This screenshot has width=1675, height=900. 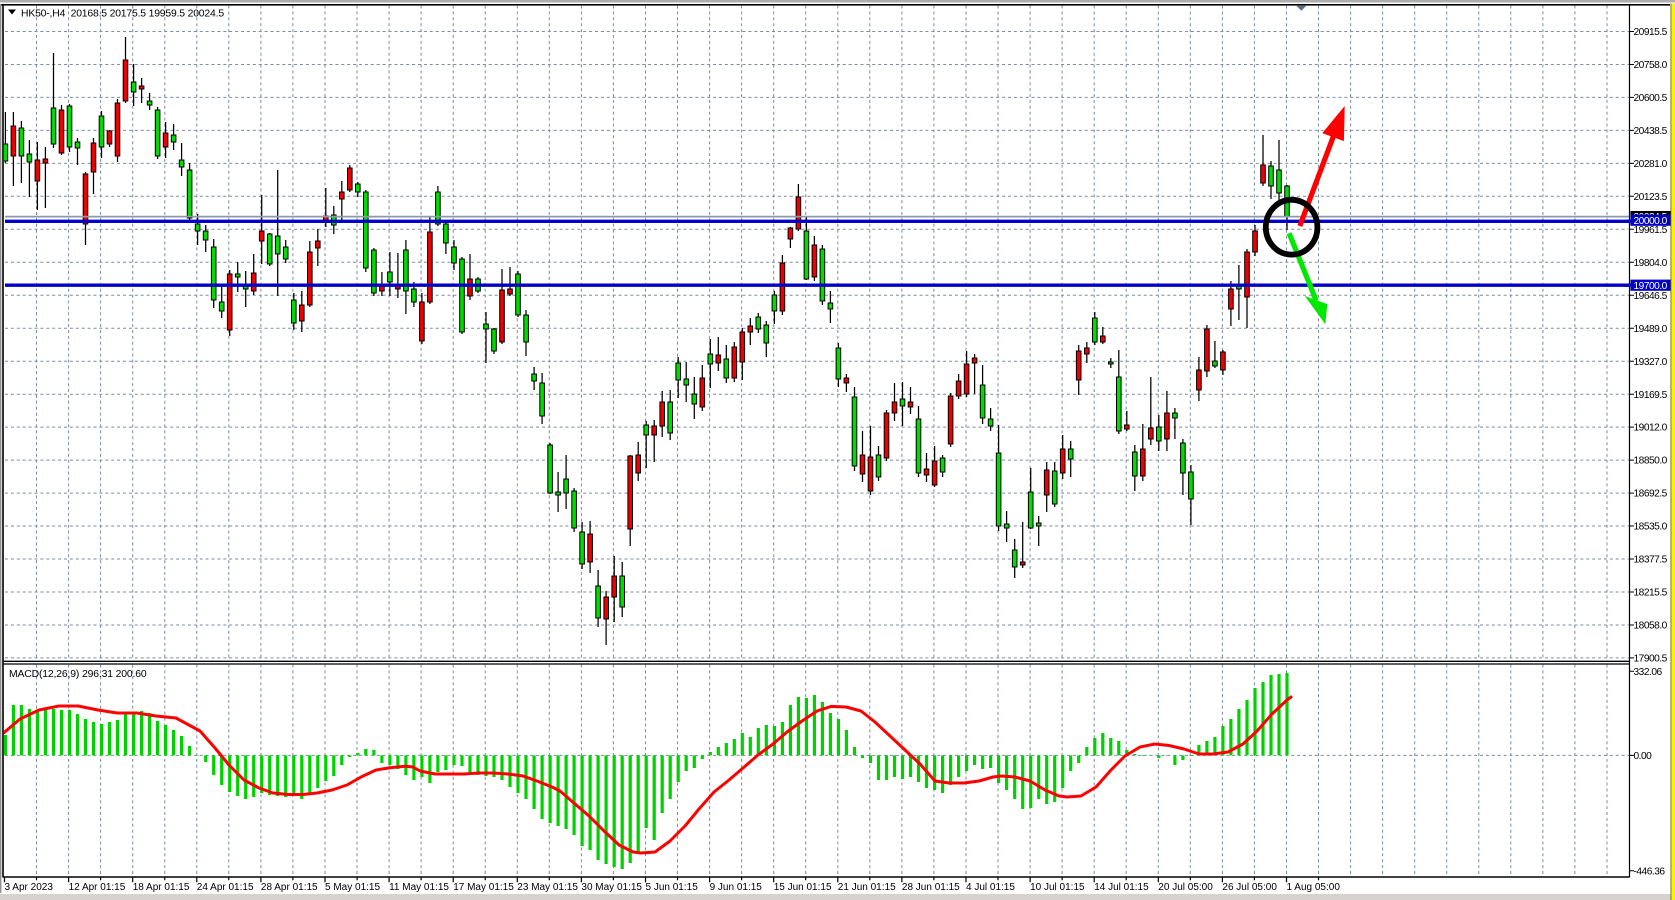 What do you see at coordinates (1651, 98) in the screenshot?
I see `svg-text: 20600.5` at bounding box center [1651, 98].